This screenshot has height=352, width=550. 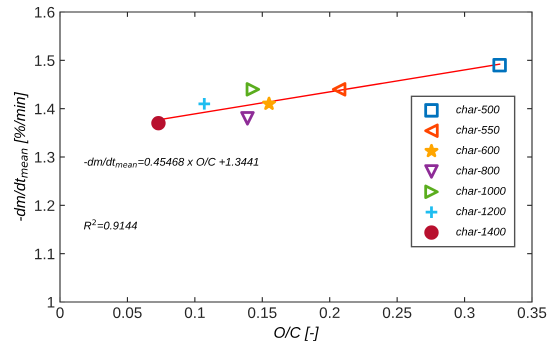 I want to click on y-tick-label: 1.6, so click(x=44, y=12).